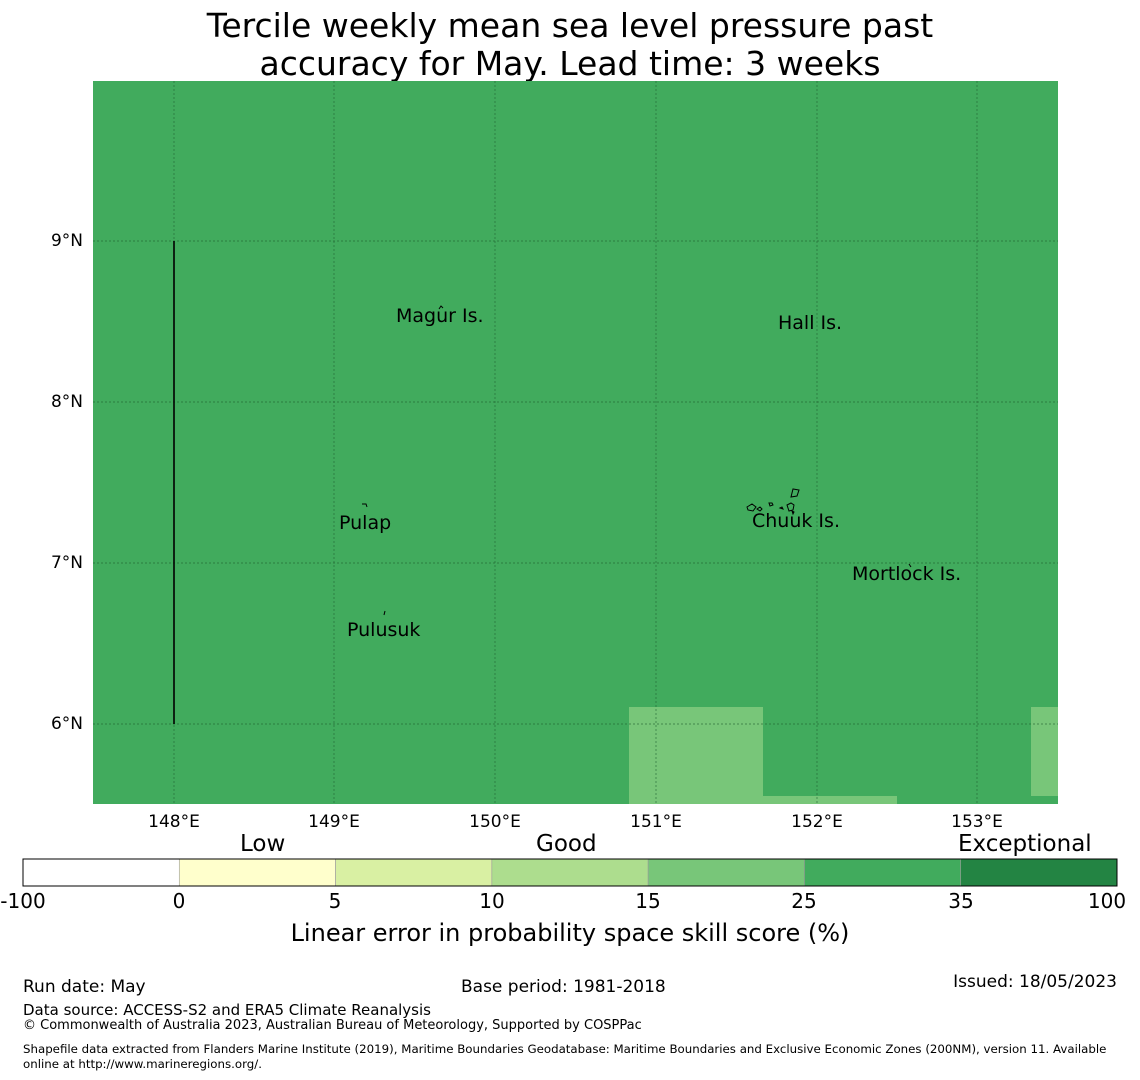 This screenshot has height=1080, width=1140. What do you see at coordinates (23, 901) in the screenshot?
I see `colorbar-tick-label: -100` at bounding box center [23, 901].